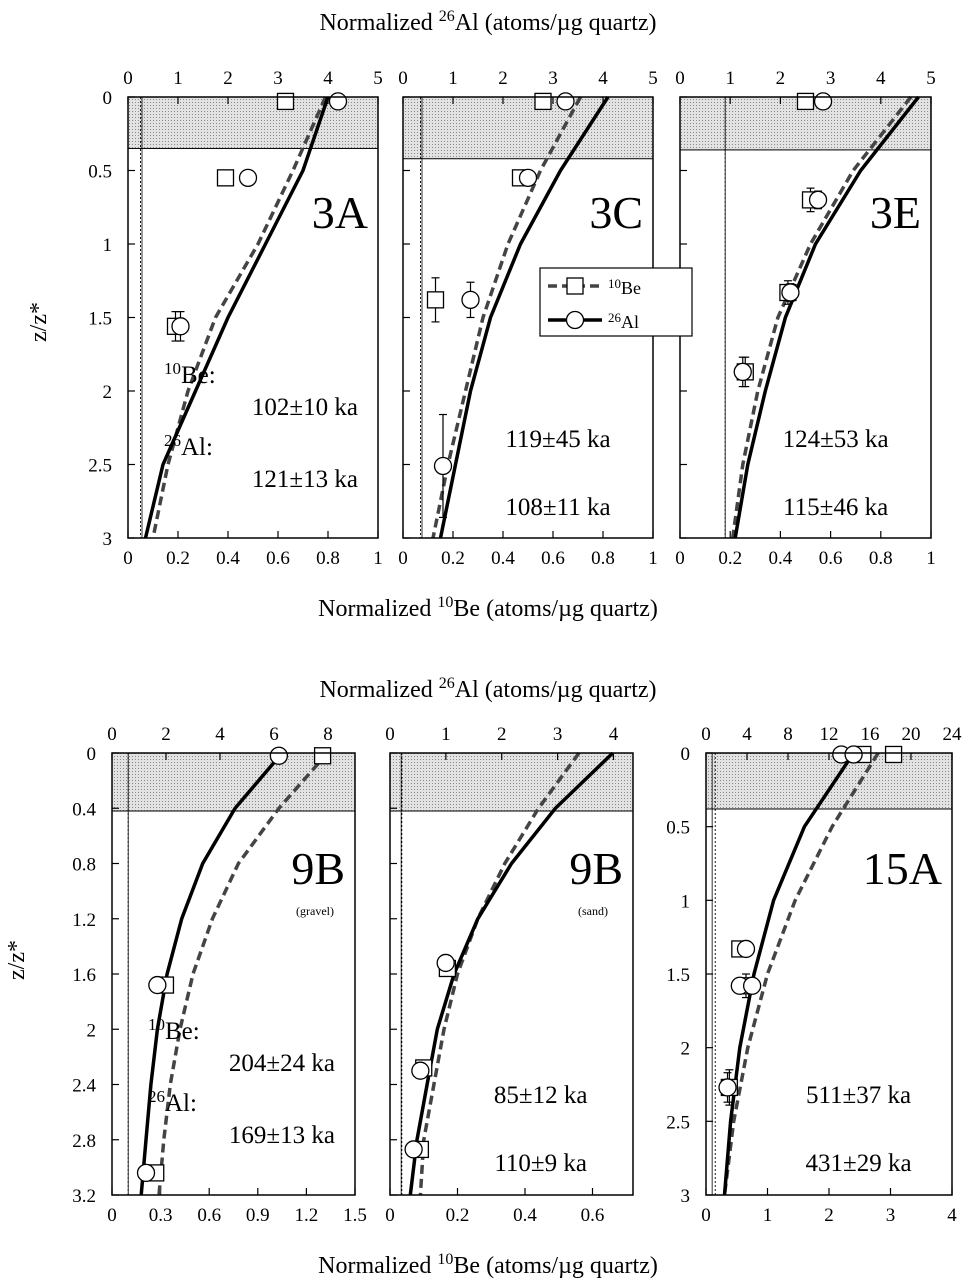  Describe the element at coordinates (282, 1063) in the screenshot. I see `age-value: 204±24 ka` at that location.